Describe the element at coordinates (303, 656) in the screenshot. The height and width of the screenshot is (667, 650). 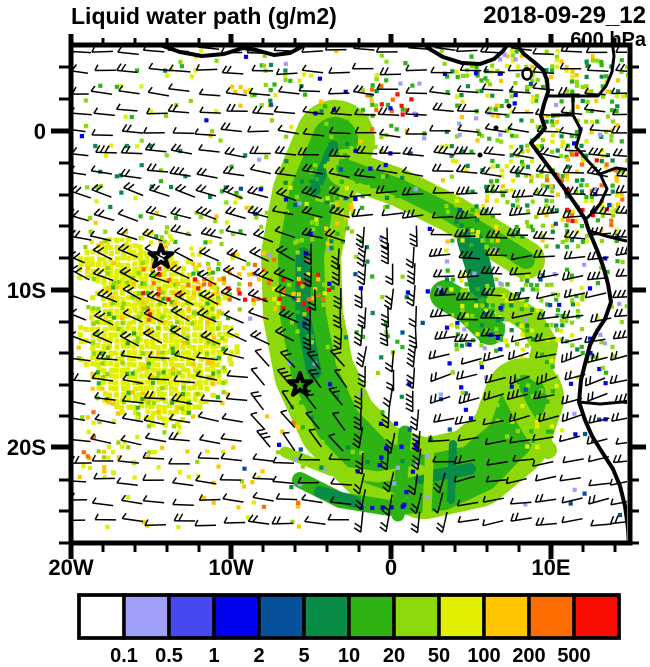
I see `colorbar-tick-label: 5` at that location.